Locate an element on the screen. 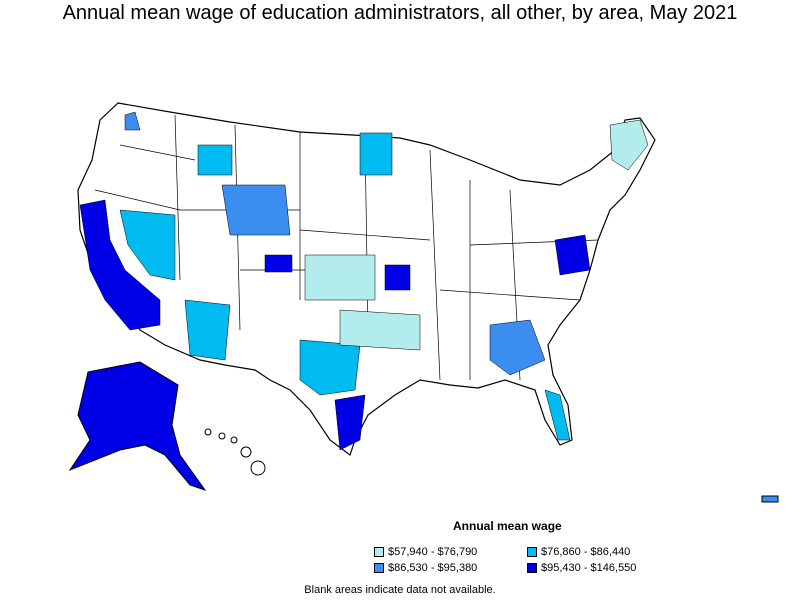 This screenshot has height=600, width=800. texas-region is located at coordinates (330, 367).